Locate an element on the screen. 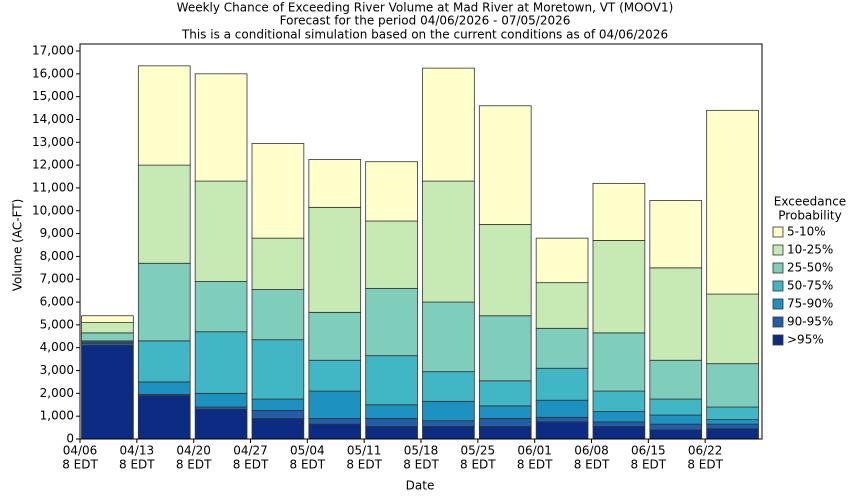 This screenshot has width=850, height=500. x-tick-label: 04/13 is located at coordinates (137, 451).